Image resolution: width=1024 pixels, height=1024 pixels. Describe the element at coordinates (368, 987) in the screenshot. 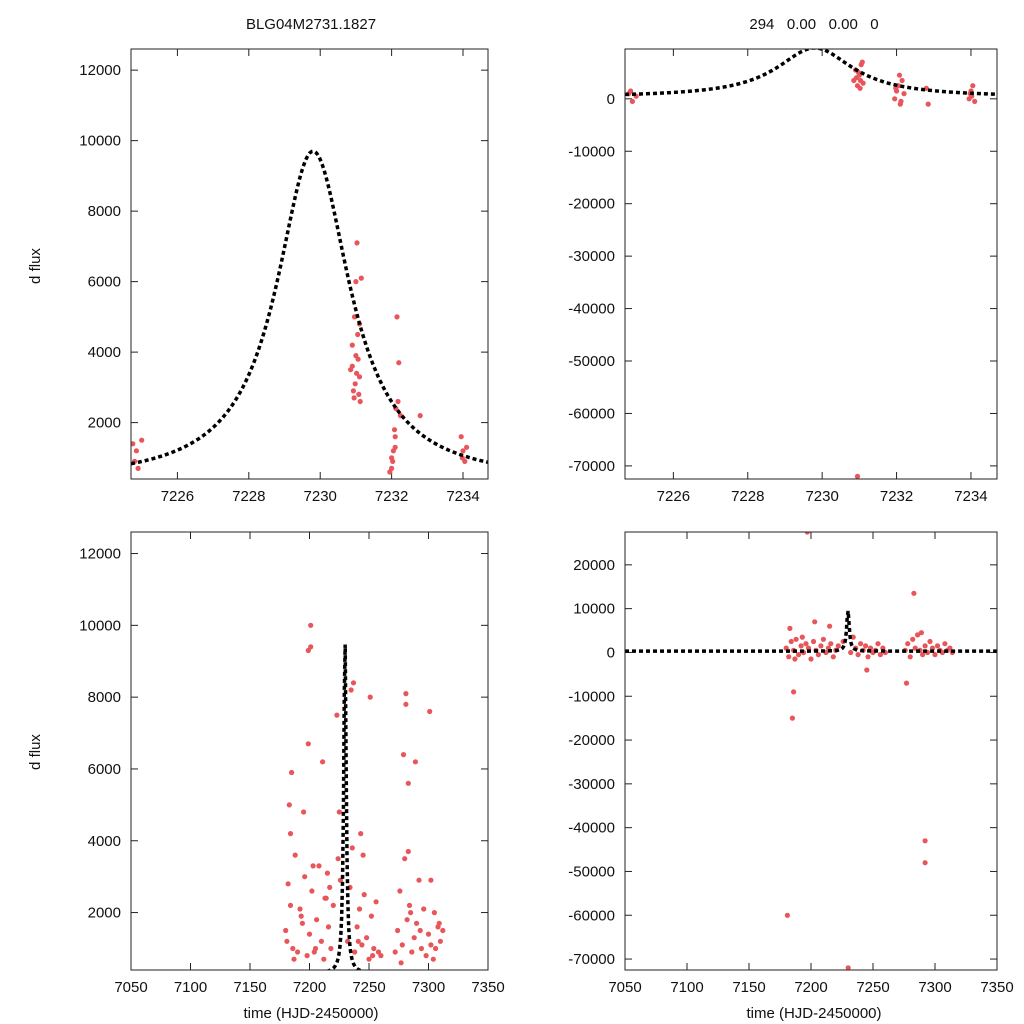

I see `x-tick-label: 7250` at that location.